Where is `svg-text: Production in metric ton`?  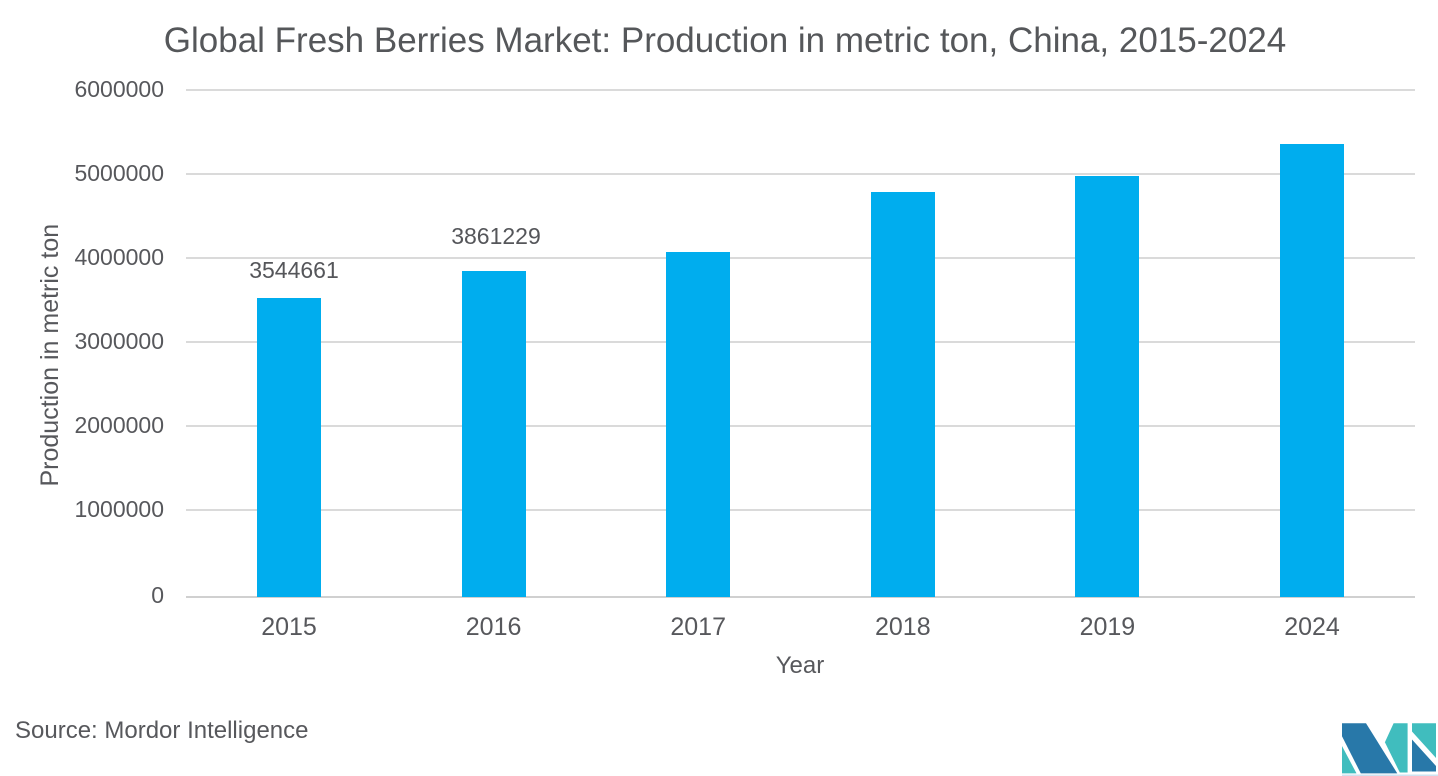
svg-text: Production in metric ton is located at coordinates (50, 355).